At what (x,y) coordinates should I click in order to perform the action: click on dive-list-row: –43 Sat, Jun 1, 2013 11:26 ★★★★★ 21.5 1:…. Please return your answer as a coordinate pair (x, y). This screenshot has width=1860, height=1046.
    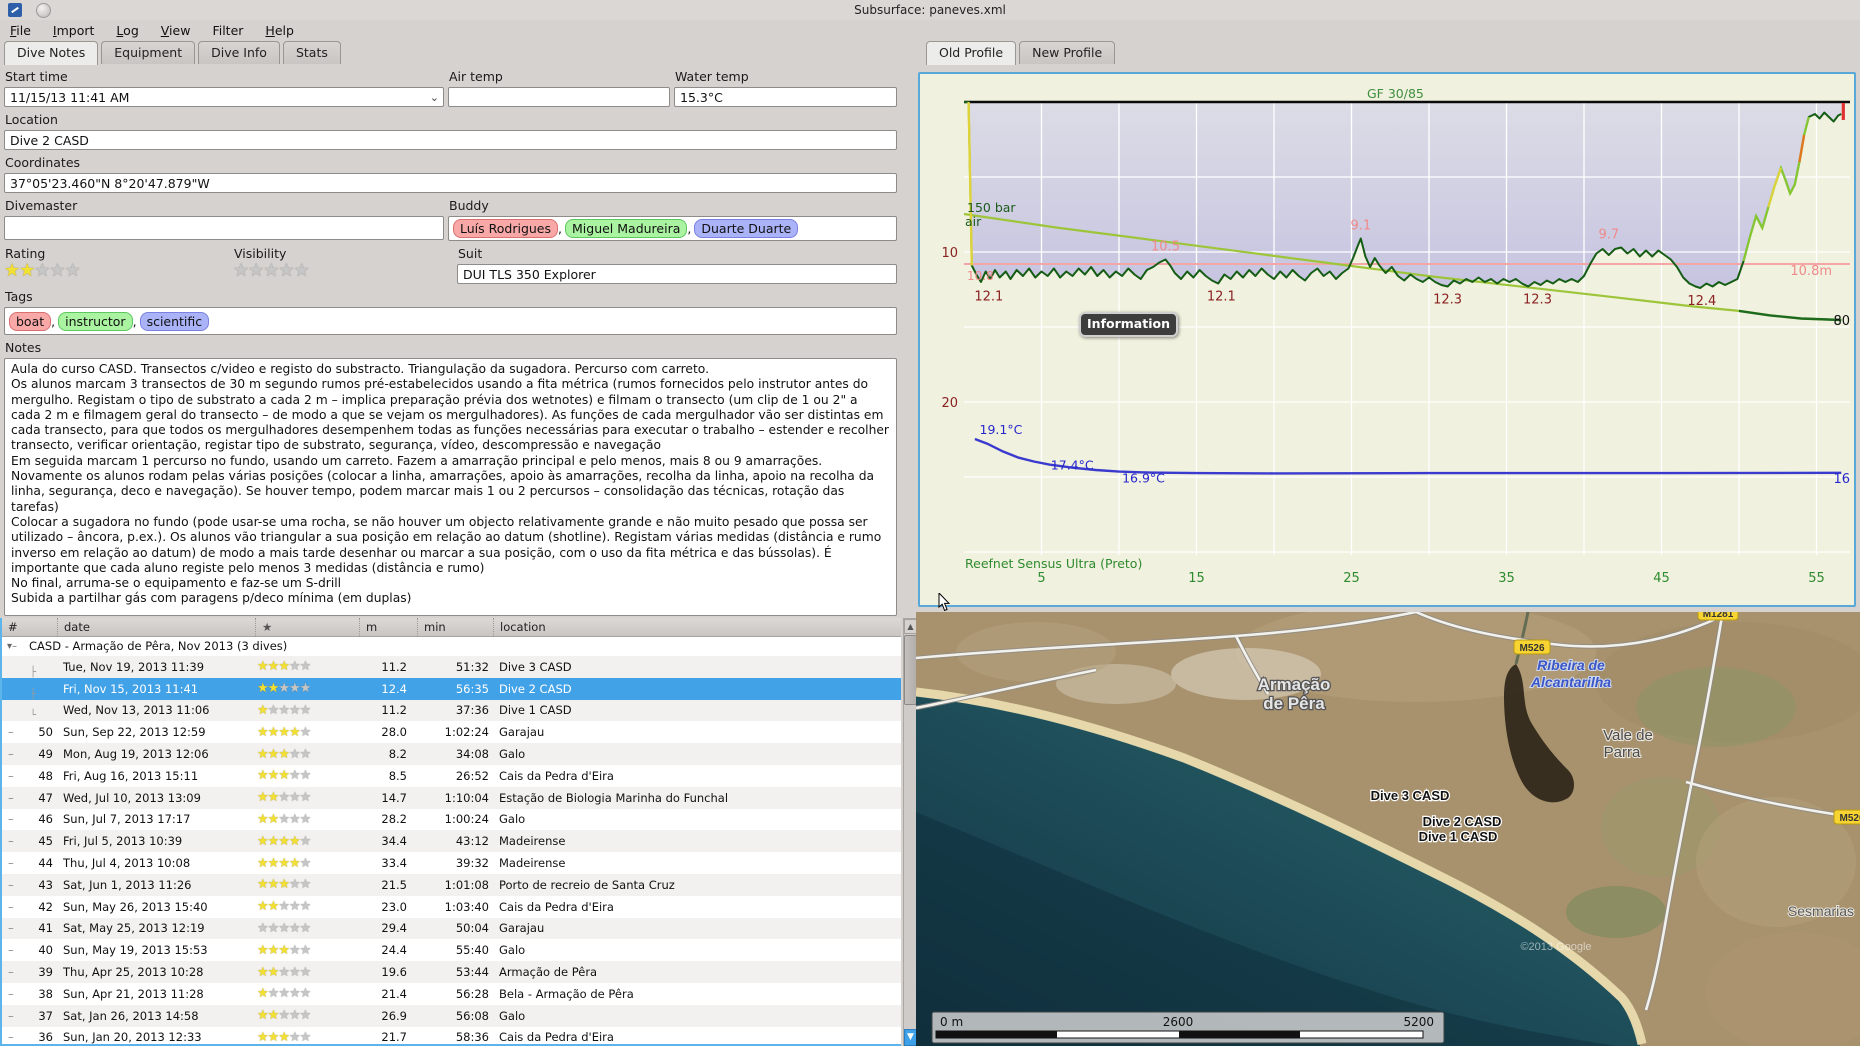
    Looking at the image, I should click on (451, 884).